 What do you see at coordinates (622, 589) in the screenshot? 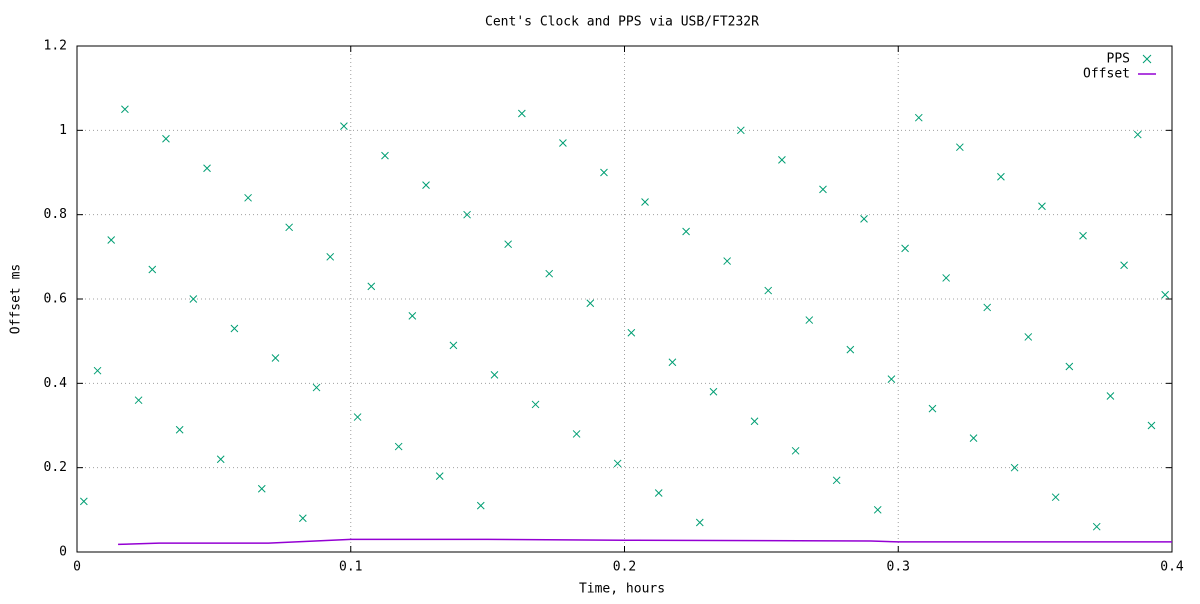
I see `x-axis-label: Time, hours` at bounding box center [622, 589].